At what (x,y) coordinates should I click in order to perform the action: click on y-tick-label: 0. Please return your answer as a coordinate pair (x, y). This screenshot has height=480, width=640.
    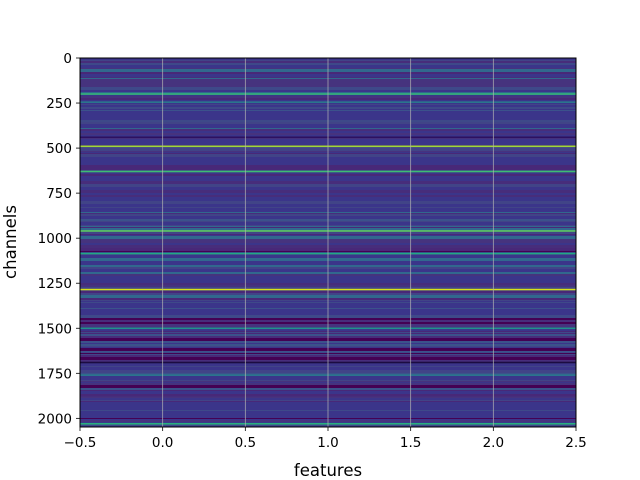
    Looking at the image, I should click on (67, 59).